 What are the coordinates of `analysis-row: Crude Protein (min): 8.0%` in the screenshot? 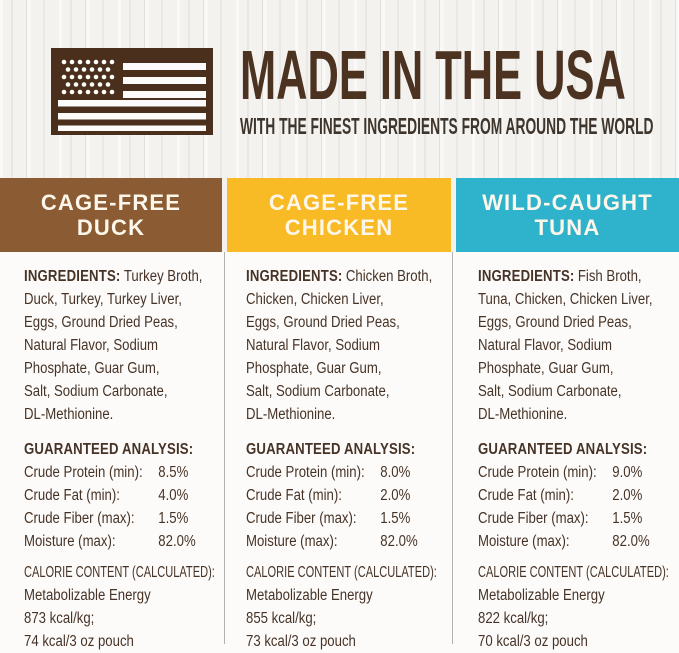 It's located at (347, 472).